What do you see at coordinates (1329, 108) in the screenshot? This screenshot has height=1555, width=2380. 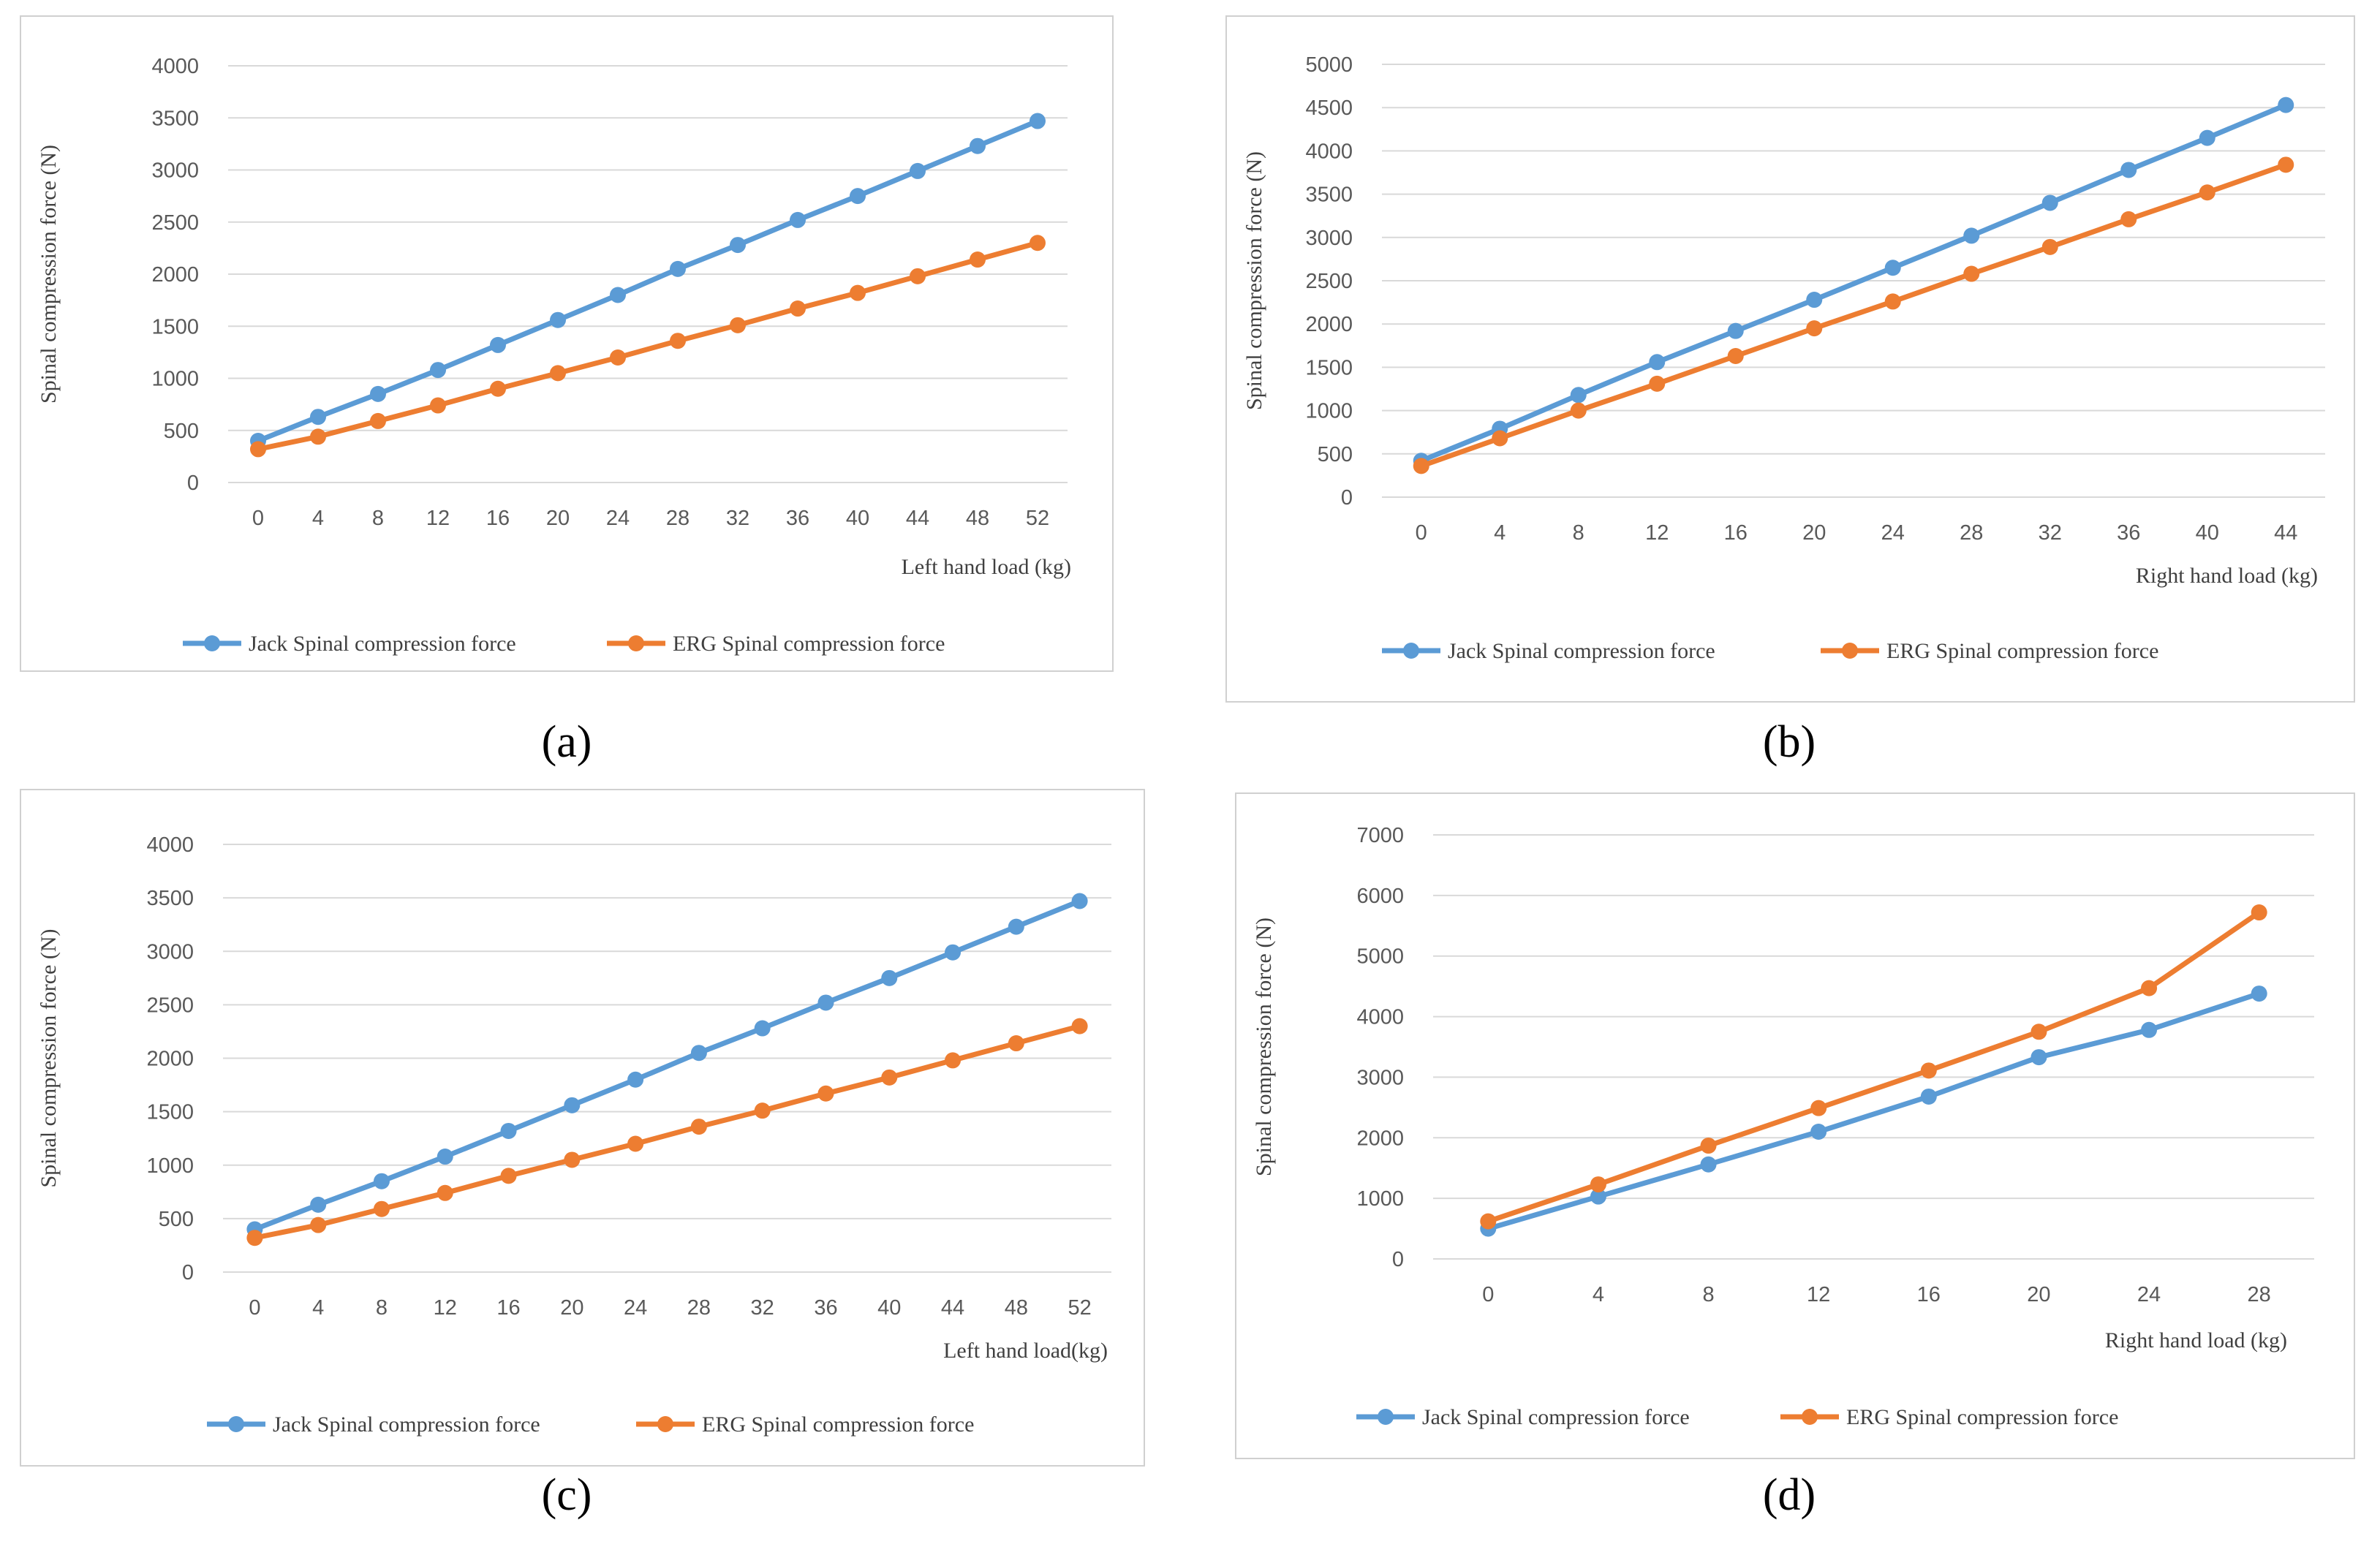 I see `y-tick-label: 4500` at bounding box center [1329, 108].